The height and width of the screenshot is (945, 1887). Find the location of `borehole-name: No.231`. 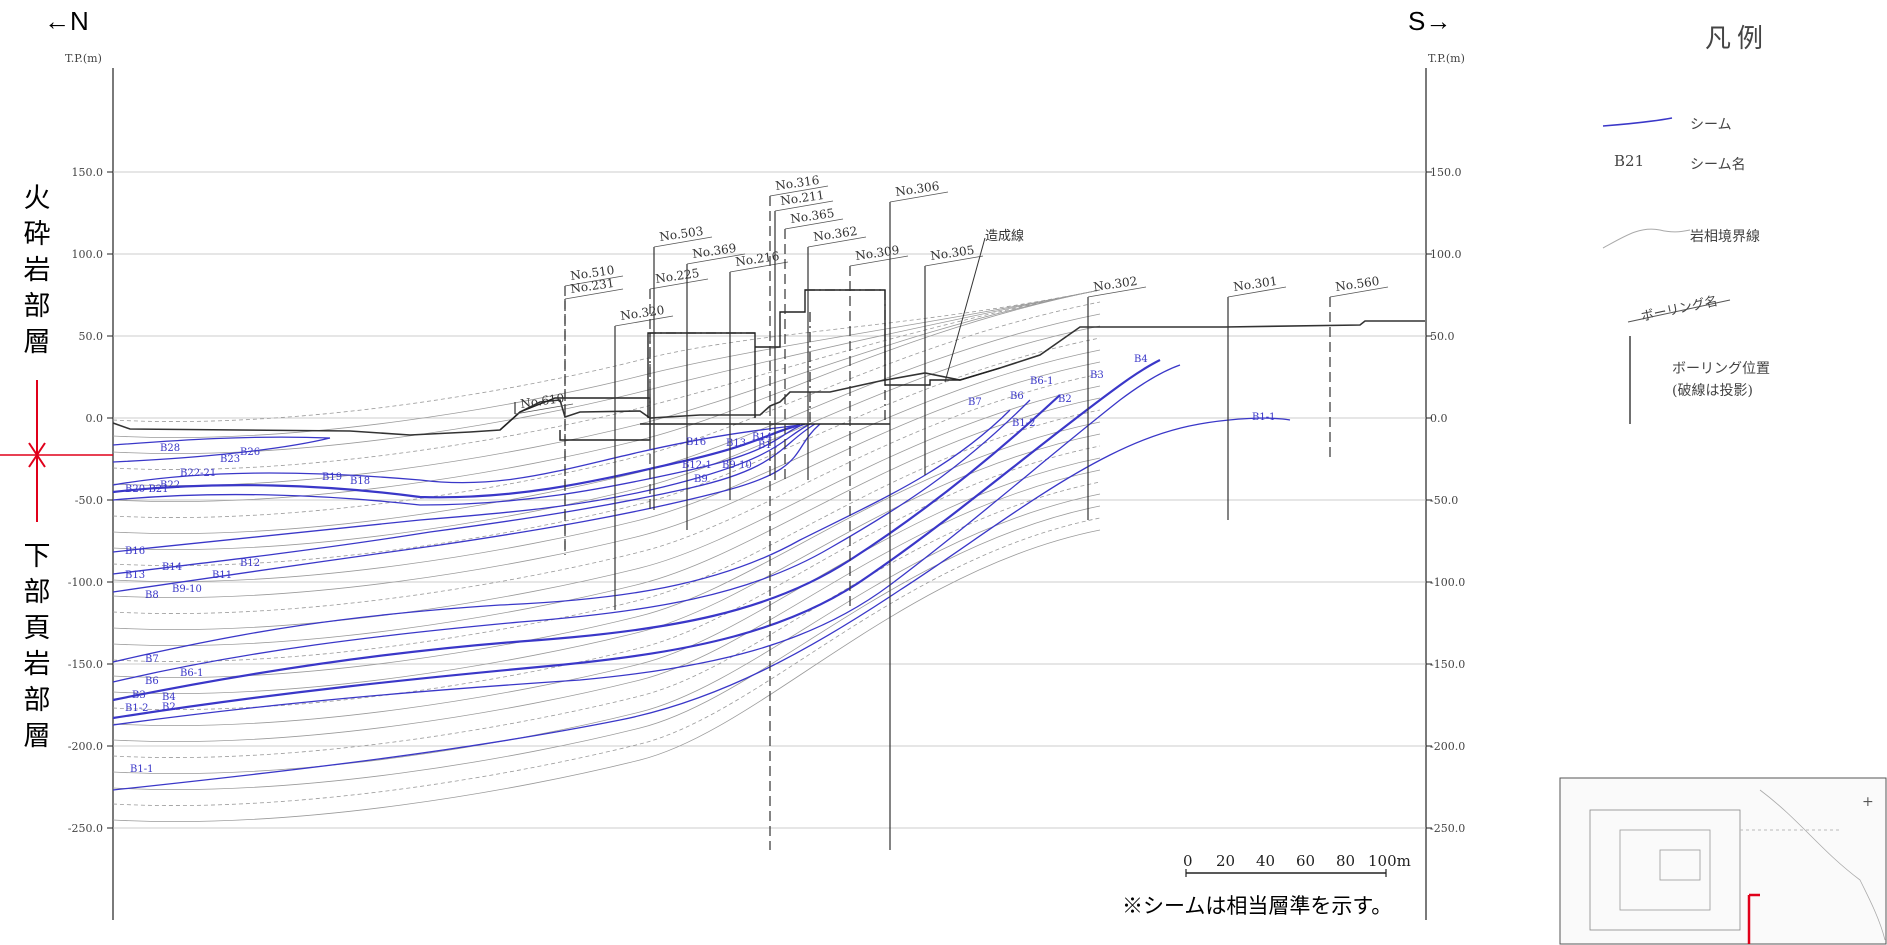

borehole-name: No.231 is located at coordinates (592, 286).